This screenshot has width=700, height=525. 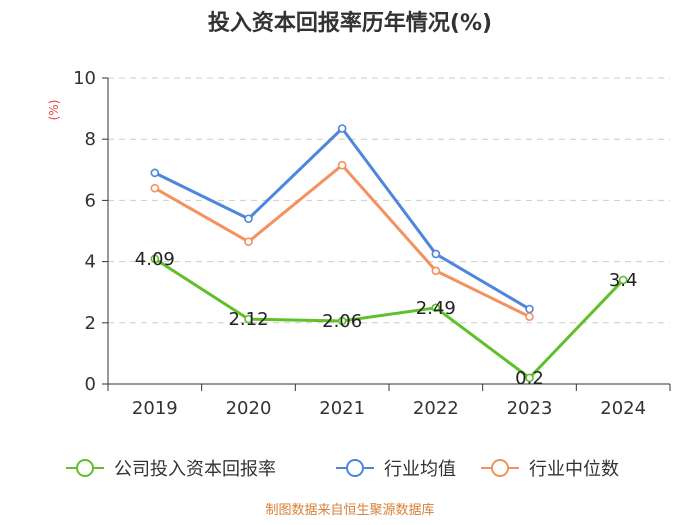 I want to click on y-tick-label: 4, so click(x=90, y=262).